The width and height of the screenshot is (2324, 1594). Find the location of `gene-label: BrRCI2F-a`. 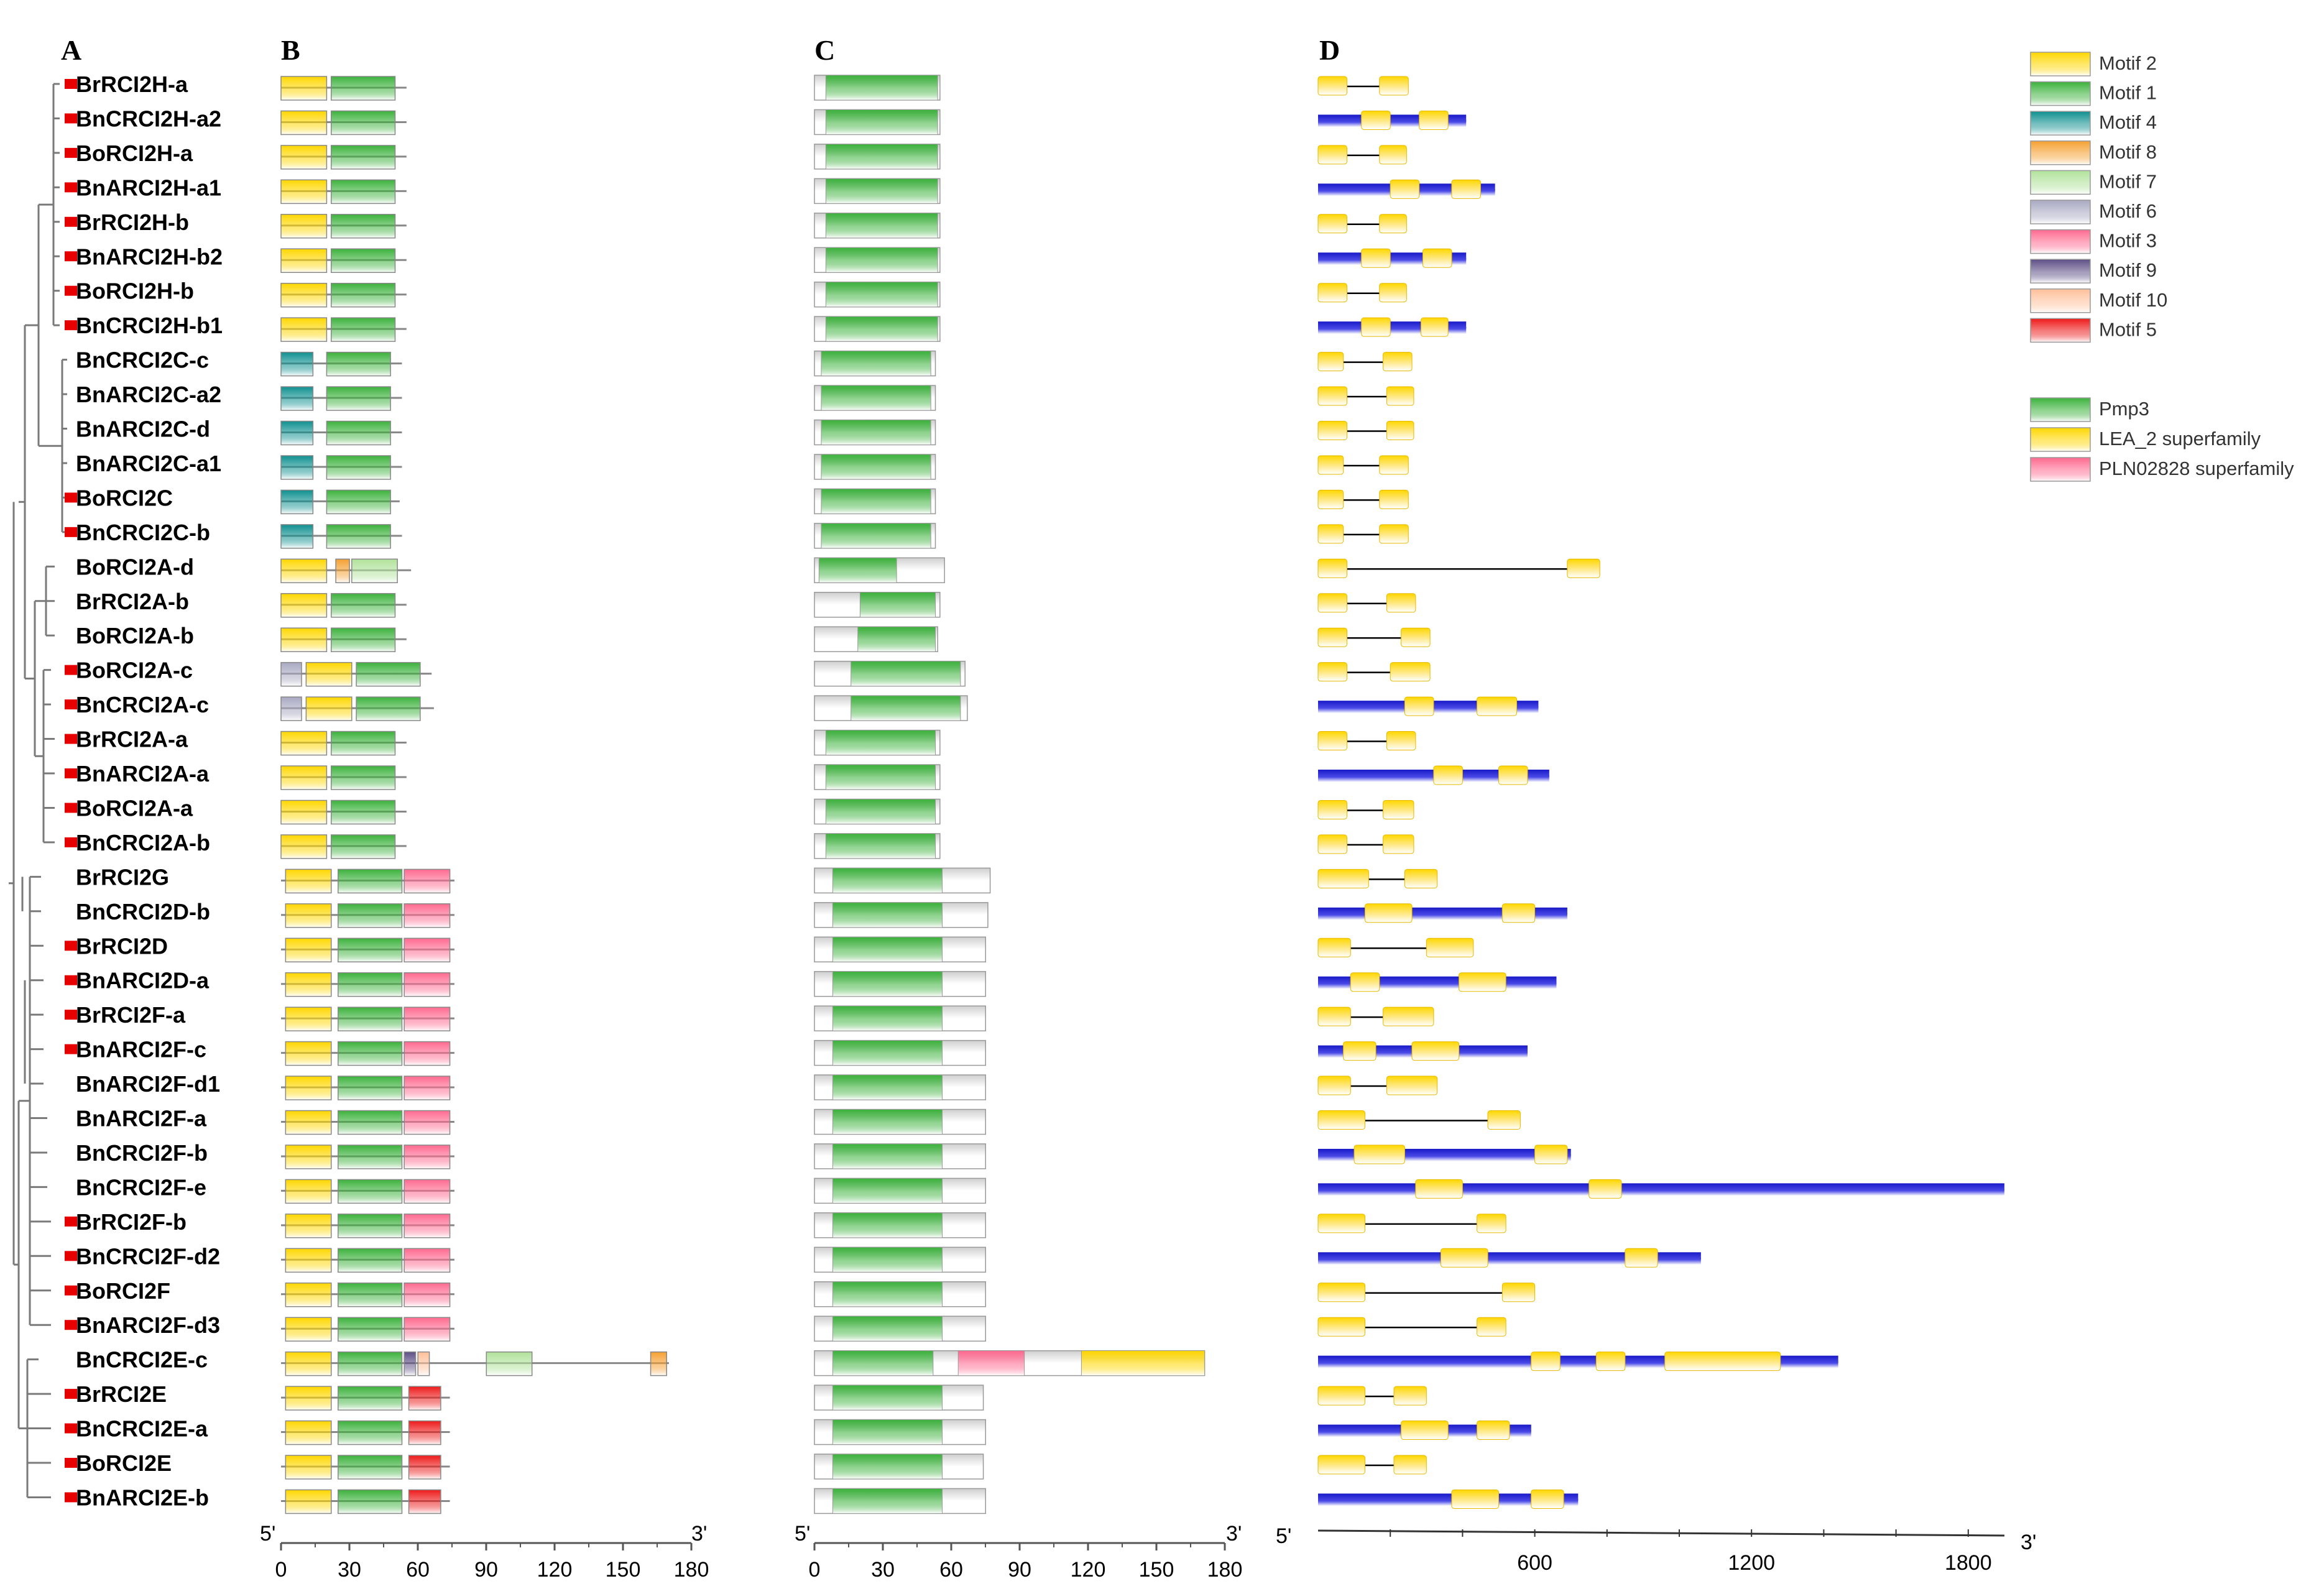

gene-label: BrRCI2F-a is located at coordinates (131, 1015).